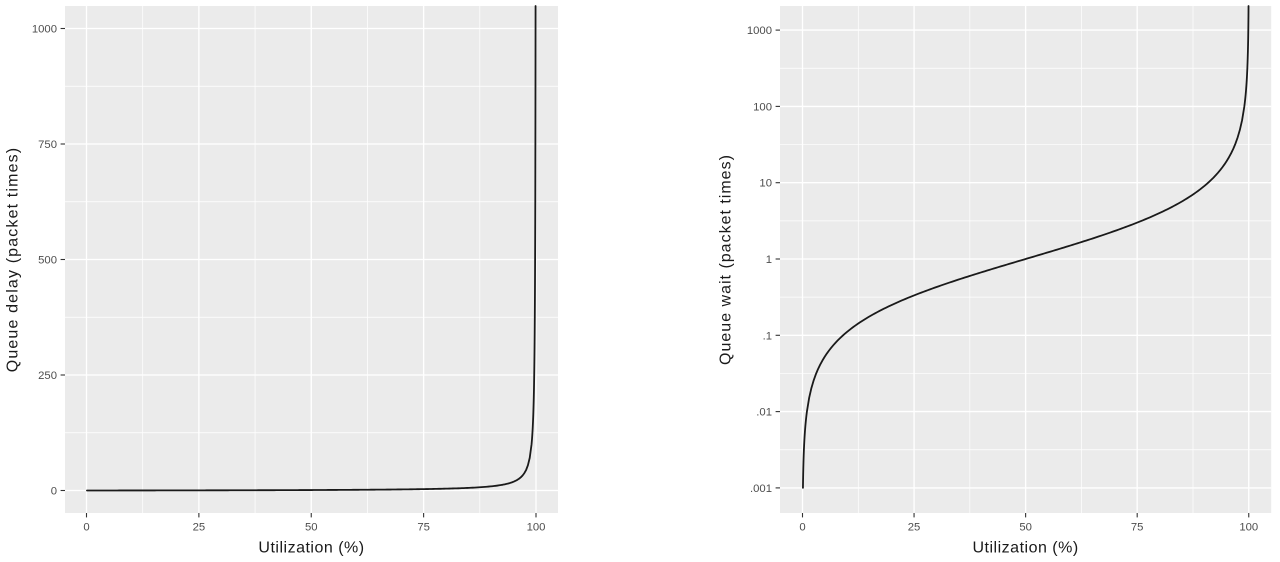 The image size is (1280, 562). Describe the element at coordinates (769, 260) in the screenshot. I see `svg-text: 1` at that location.